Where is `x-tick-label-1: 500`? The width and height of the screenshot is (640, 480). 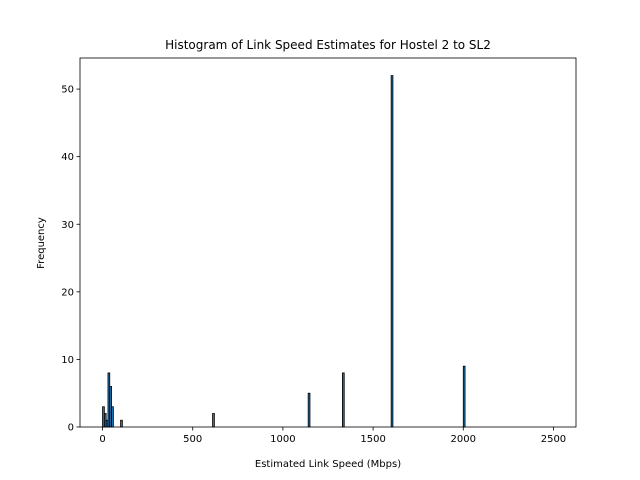 x-tick-label-1: 500 is located at coordinates (192, 439).